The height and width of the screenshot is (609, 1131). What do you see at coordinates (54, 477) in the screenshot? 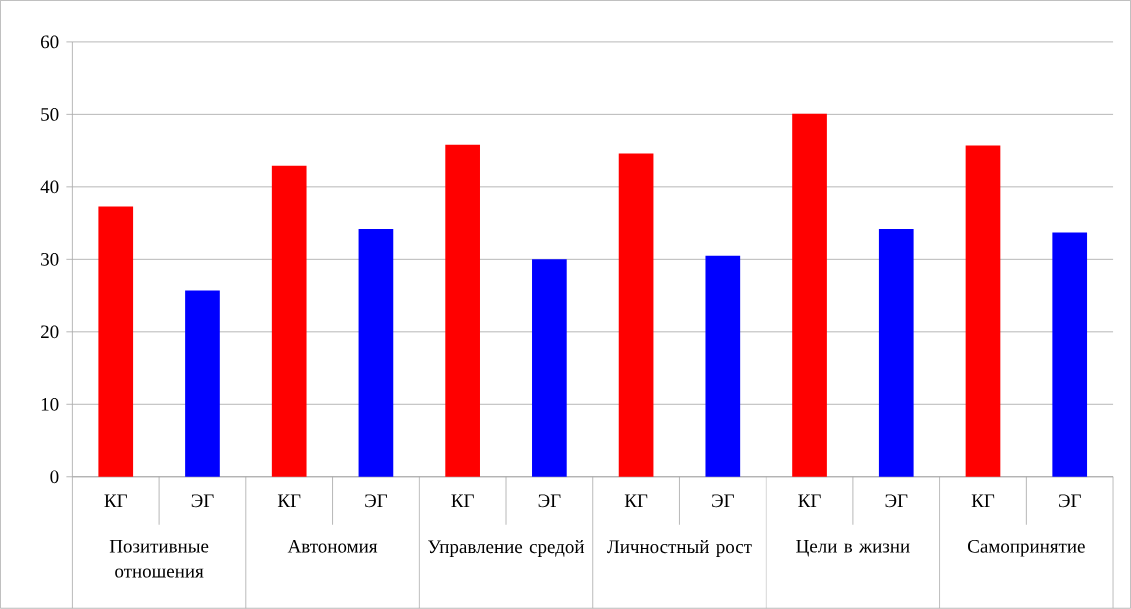
I see `y-tick-label: 0` at bounding box center [54, 477].